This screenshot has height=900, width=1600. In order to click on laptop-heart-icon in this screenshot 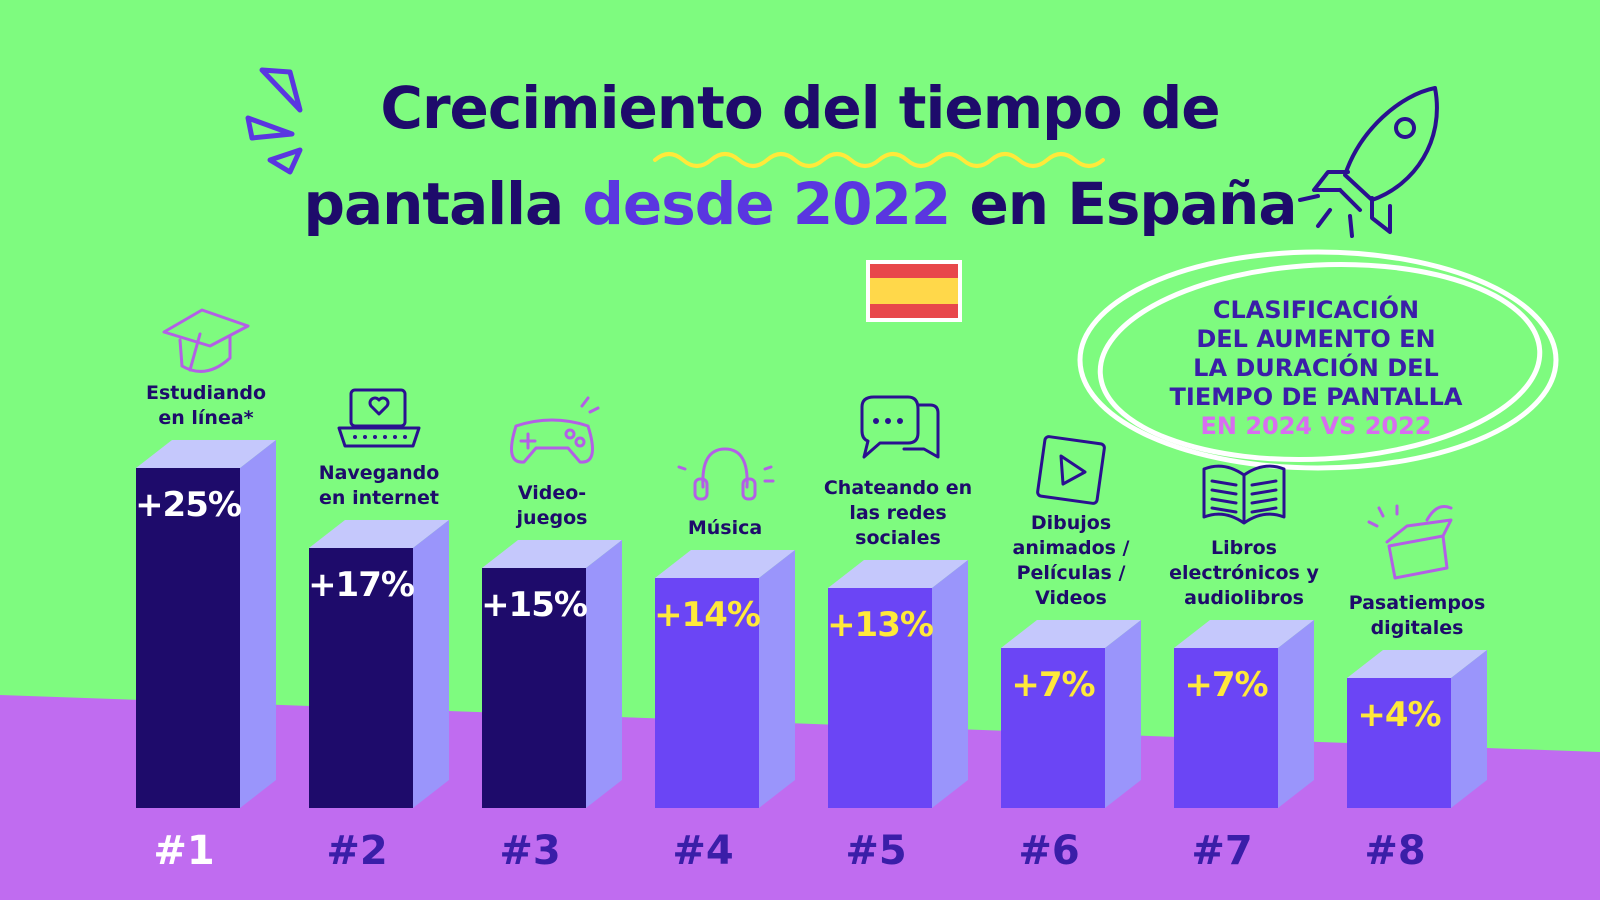, I will do `click(379, 418)`.